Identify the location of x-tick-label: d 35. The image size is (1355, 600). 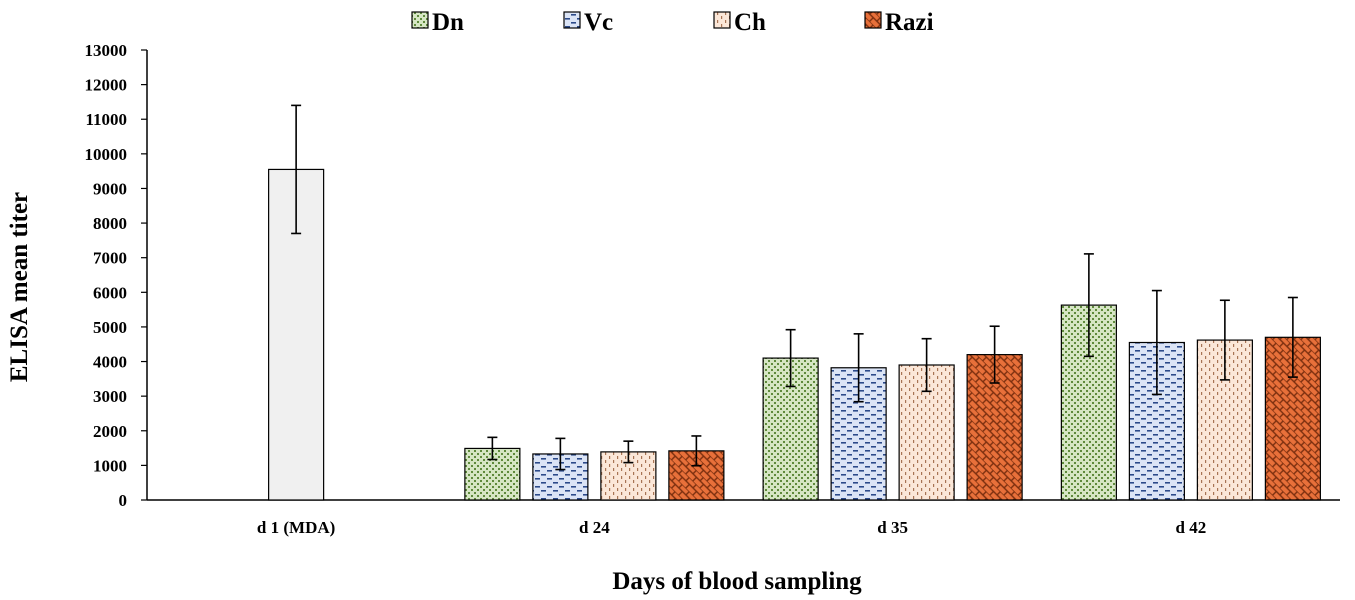
(892, 527).